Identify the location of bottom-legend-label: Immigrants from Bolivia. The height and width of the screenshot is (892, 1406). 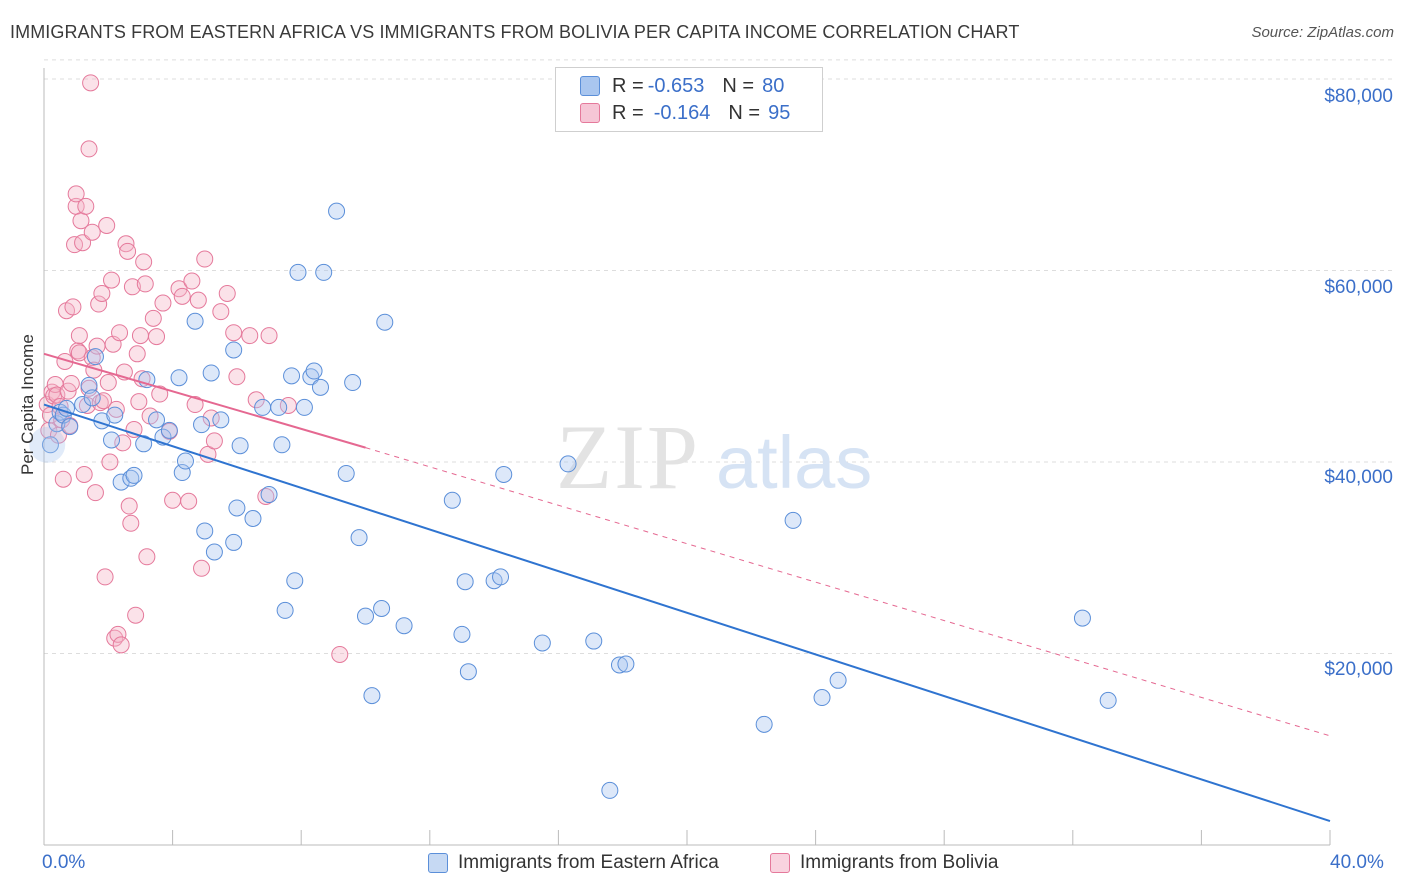
(899, 862).